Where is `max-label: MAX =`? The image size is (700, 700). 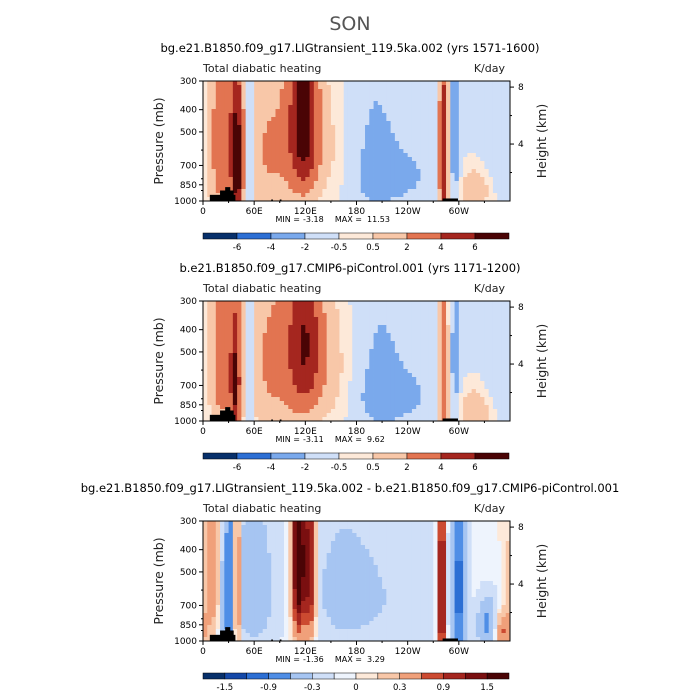
max-label: MAX = is located at coordinates (348, 439).